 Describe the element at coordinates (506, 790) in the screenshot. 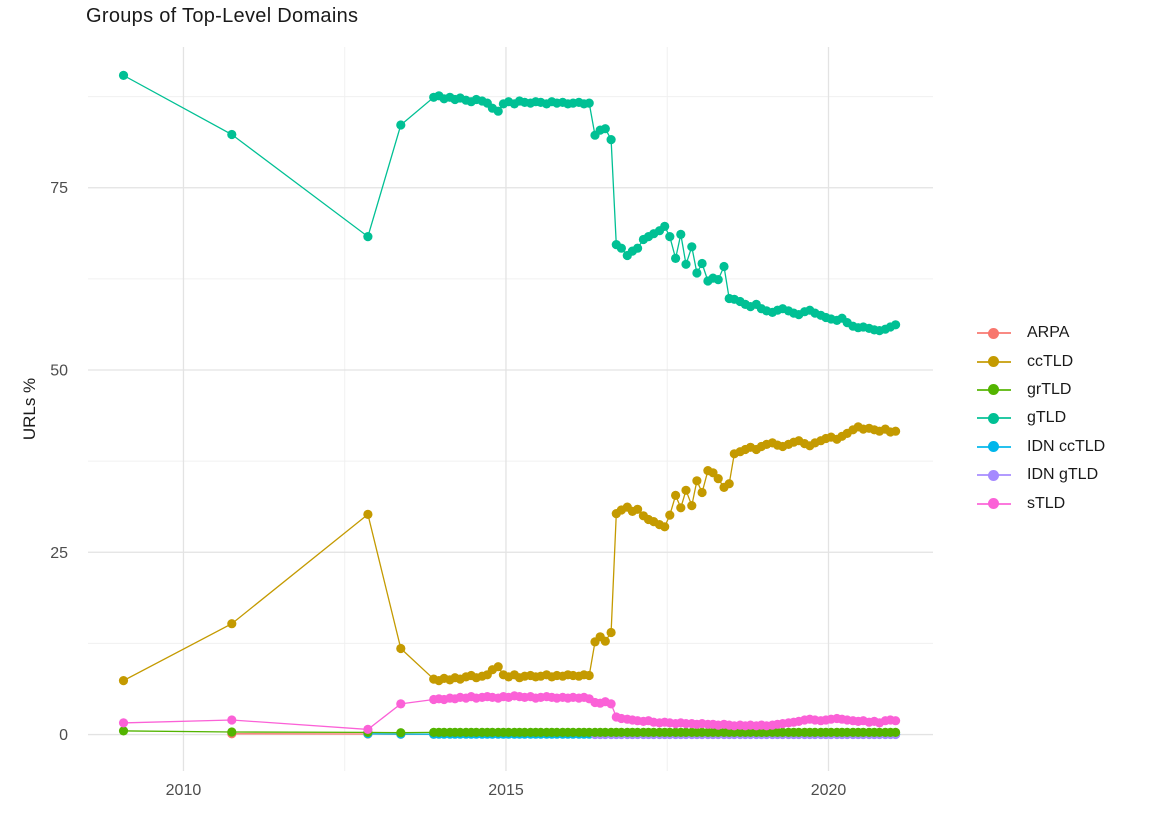

I see `x-tick-label: 2015` at that location.